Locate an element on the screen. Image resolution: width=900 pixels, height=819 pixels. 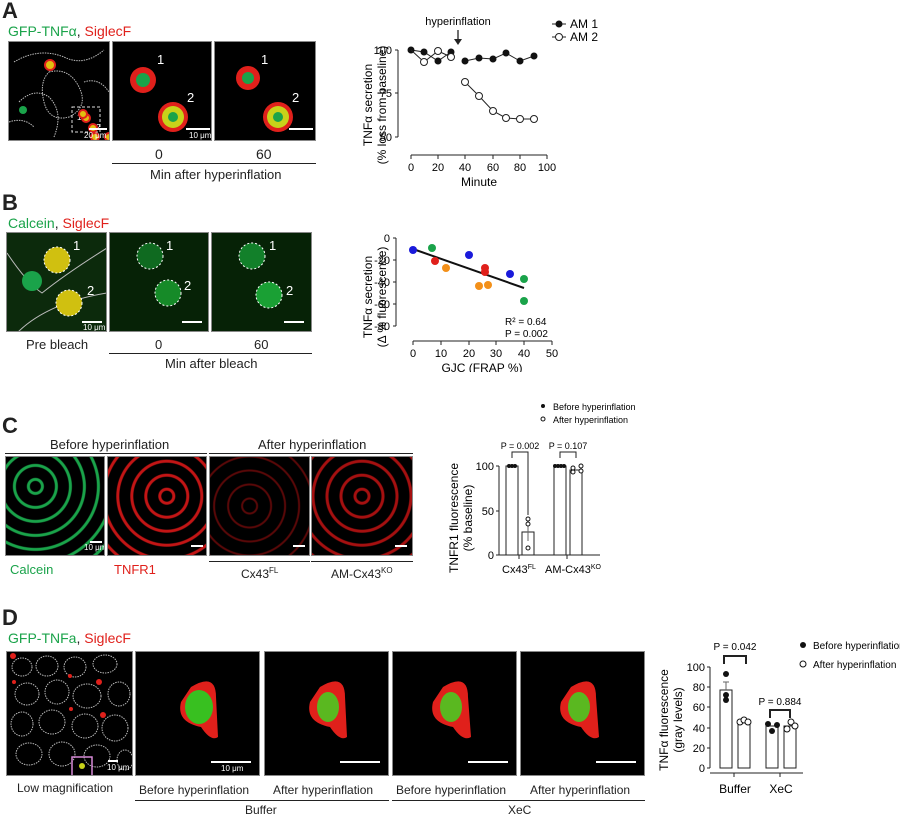
svg-text: Cx43FL is located at coordinates (519, 570).